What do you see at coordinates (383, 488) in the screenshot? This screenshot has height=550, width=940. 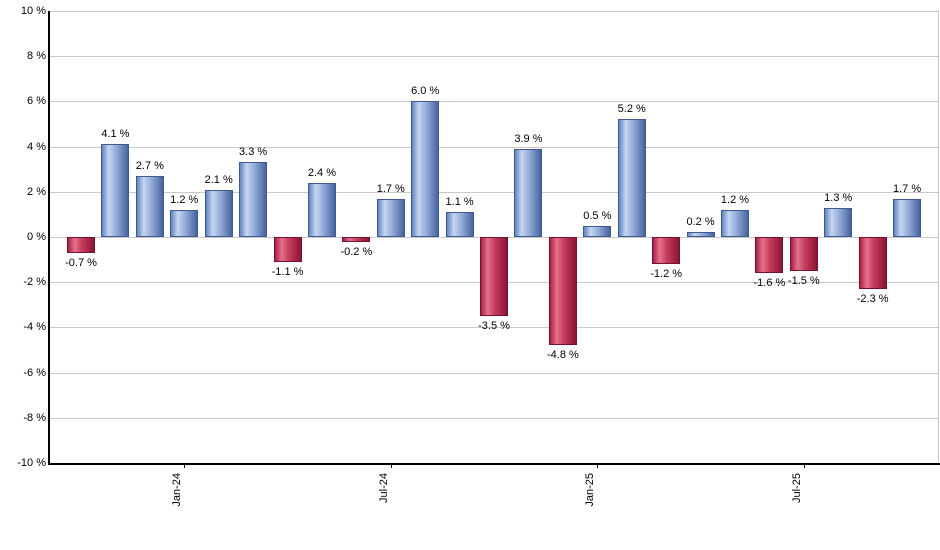 I see `x-axis-tick-label: Jul-24` at bounding box center [383, 488].